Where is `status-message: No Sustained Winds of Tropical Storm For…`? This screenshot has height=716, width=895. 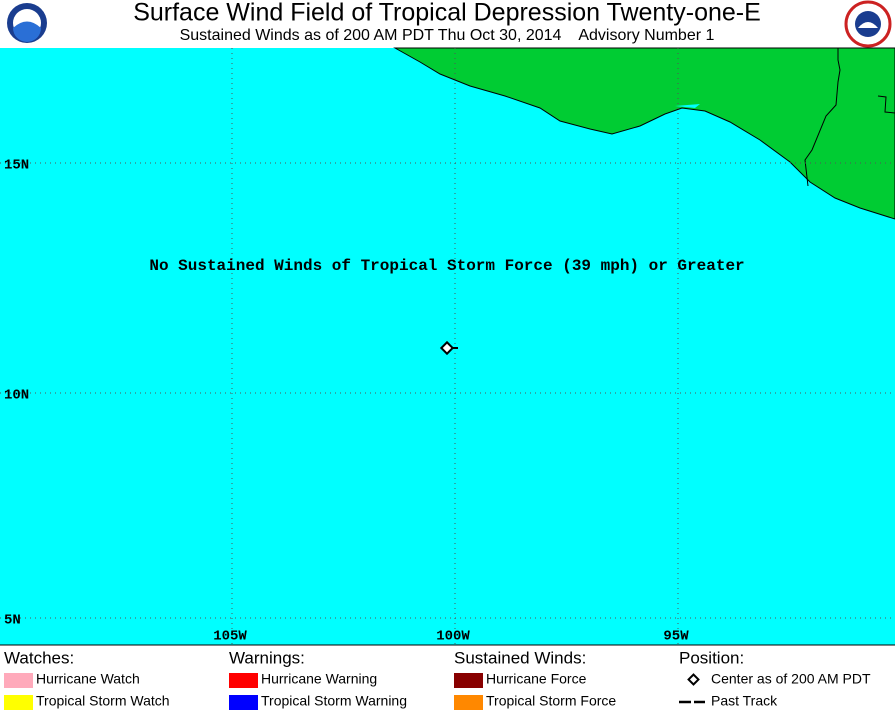
status-message: No Sustained Winds of Tropical Storm For… is located at coordinates (446, 266).